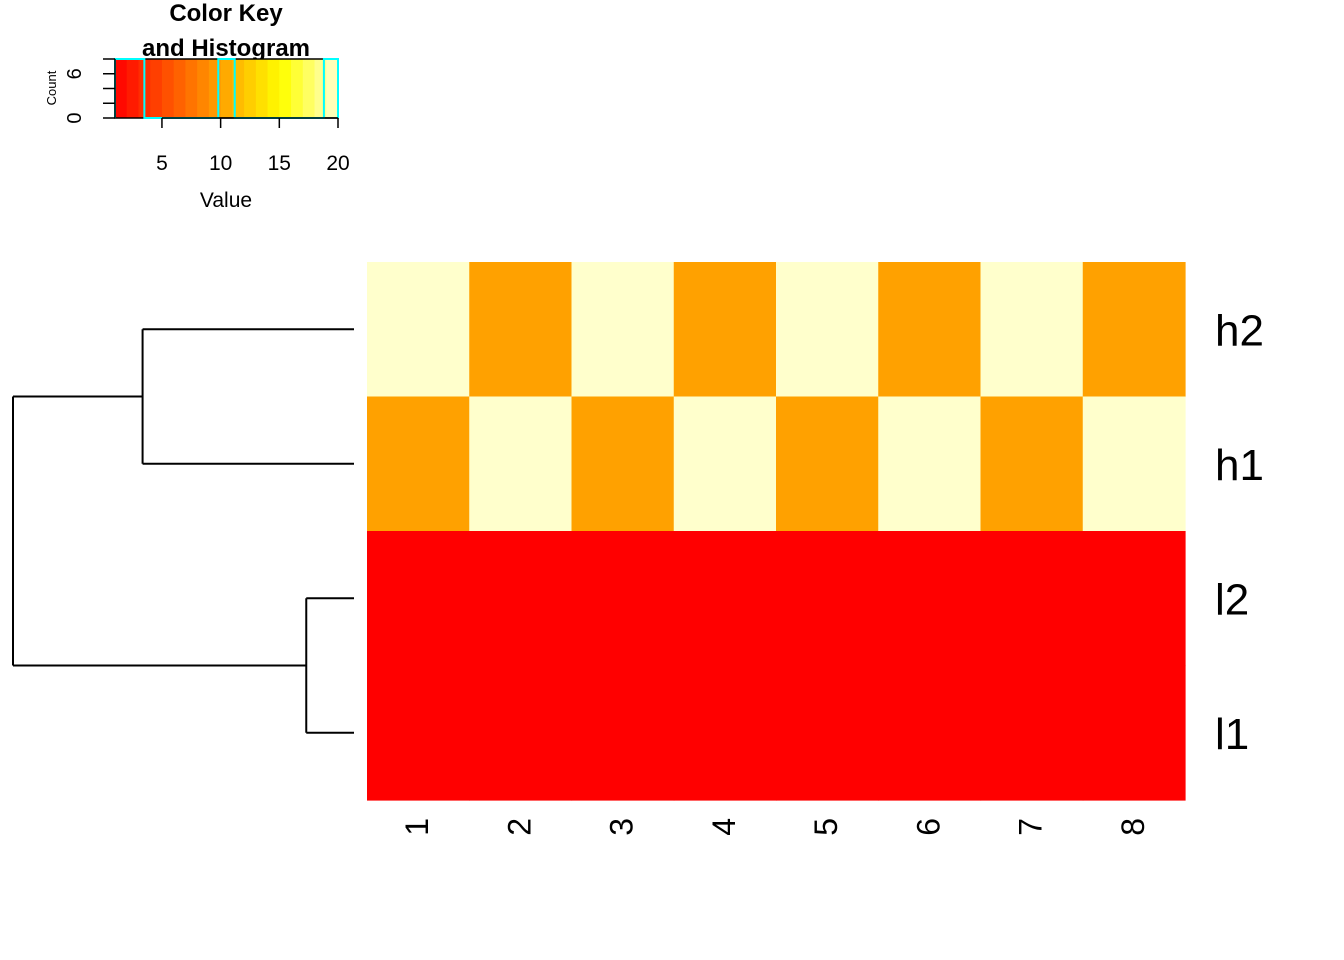 Image resolution: width=1344 pixels, height=960 pixels. I want to click on color-key-x-tick-label: 20, so click(337, 163).